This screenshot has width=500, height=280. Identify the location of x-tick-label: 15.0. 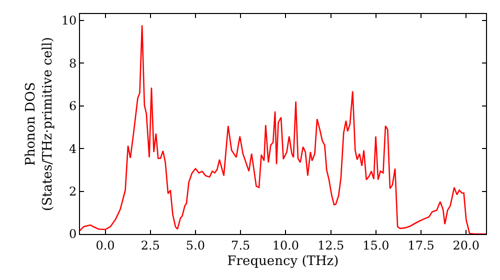
(376, 245).